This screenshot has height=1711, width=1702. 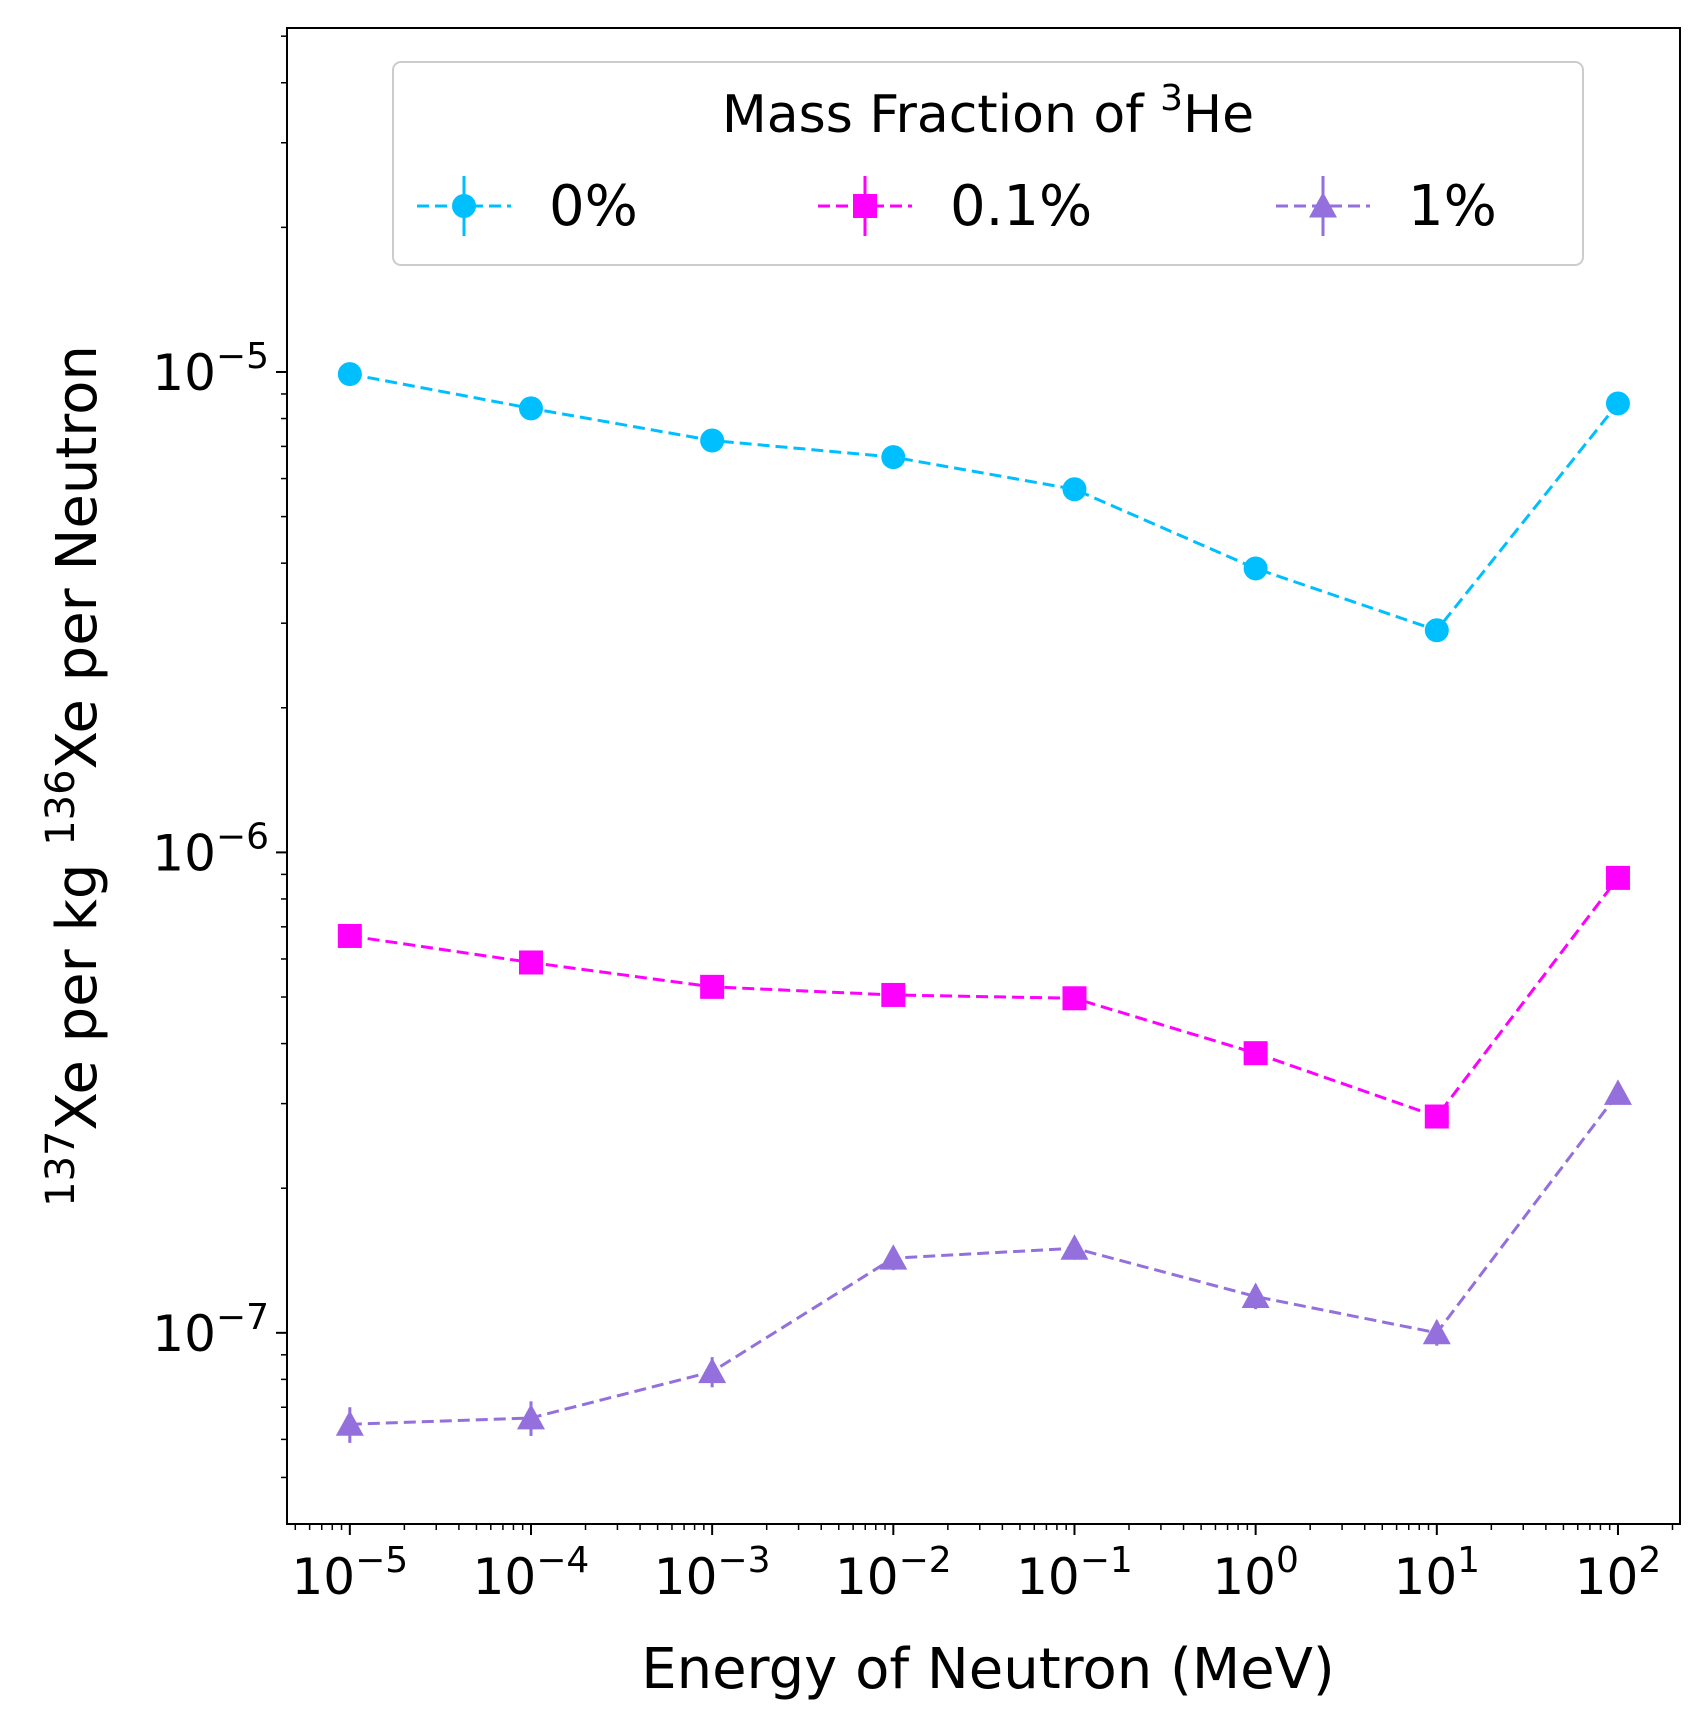 I want to click on x-tick-label: 10⁻², so click(x=893, y=1573).